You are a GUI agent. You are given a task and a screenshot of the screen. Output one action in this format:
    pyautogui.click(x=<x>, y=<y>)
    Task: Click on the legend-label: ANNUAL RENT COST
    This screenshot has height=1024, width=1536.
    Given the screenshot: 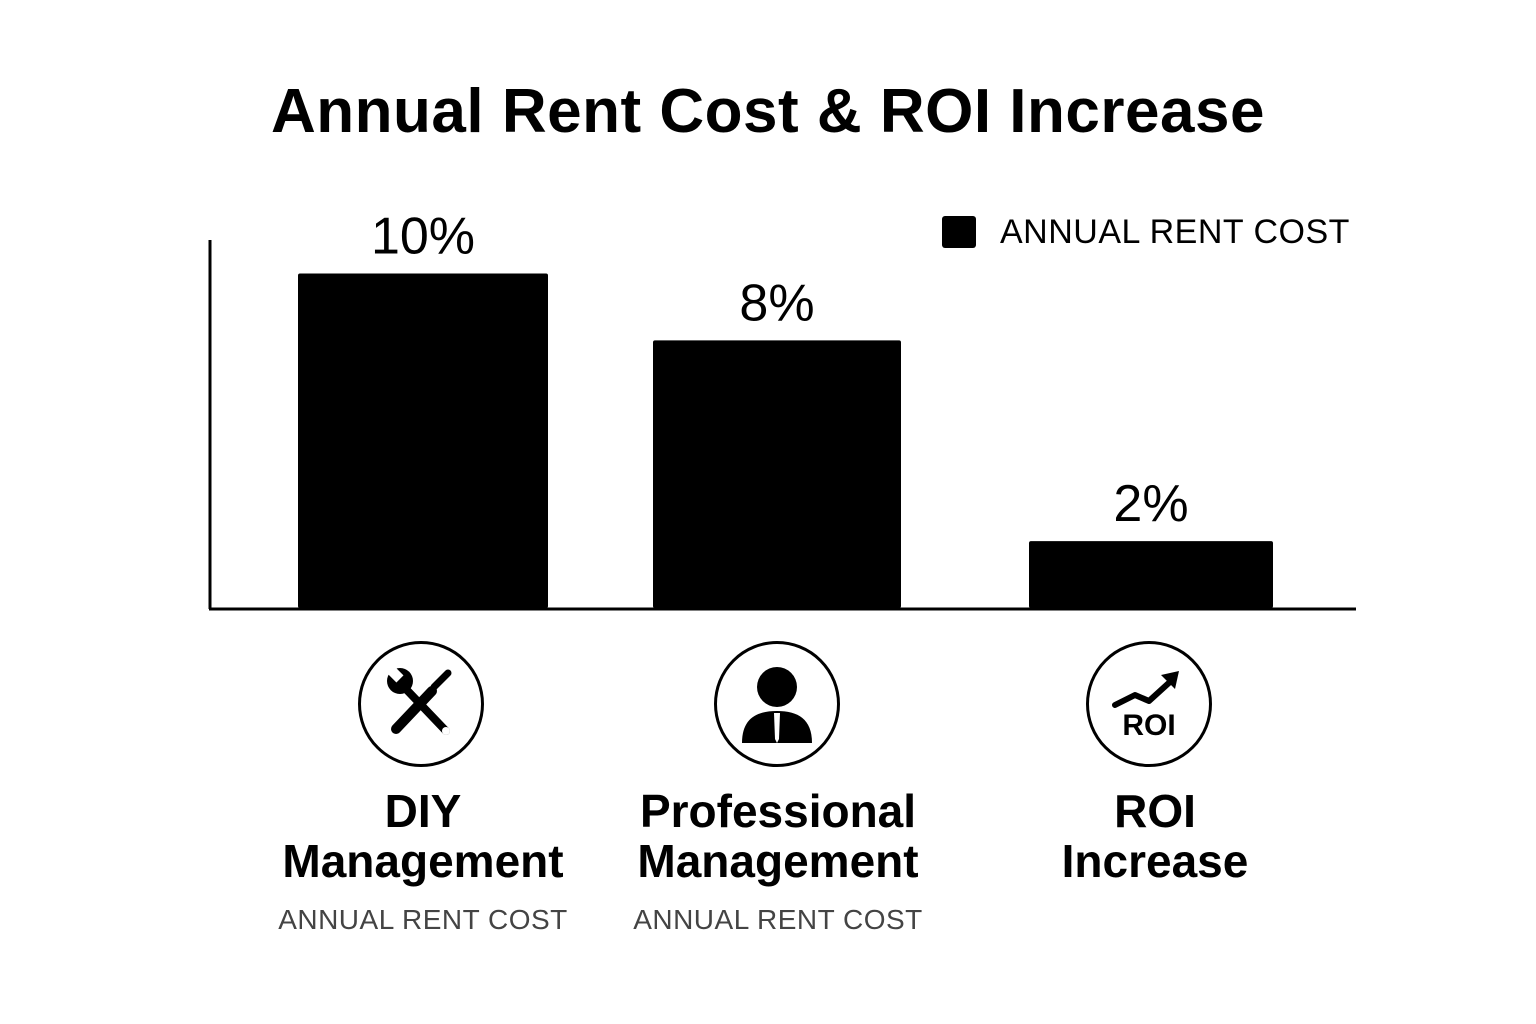 What is the action you would take?
    pyautogui.click(x=1175, y=231)
    